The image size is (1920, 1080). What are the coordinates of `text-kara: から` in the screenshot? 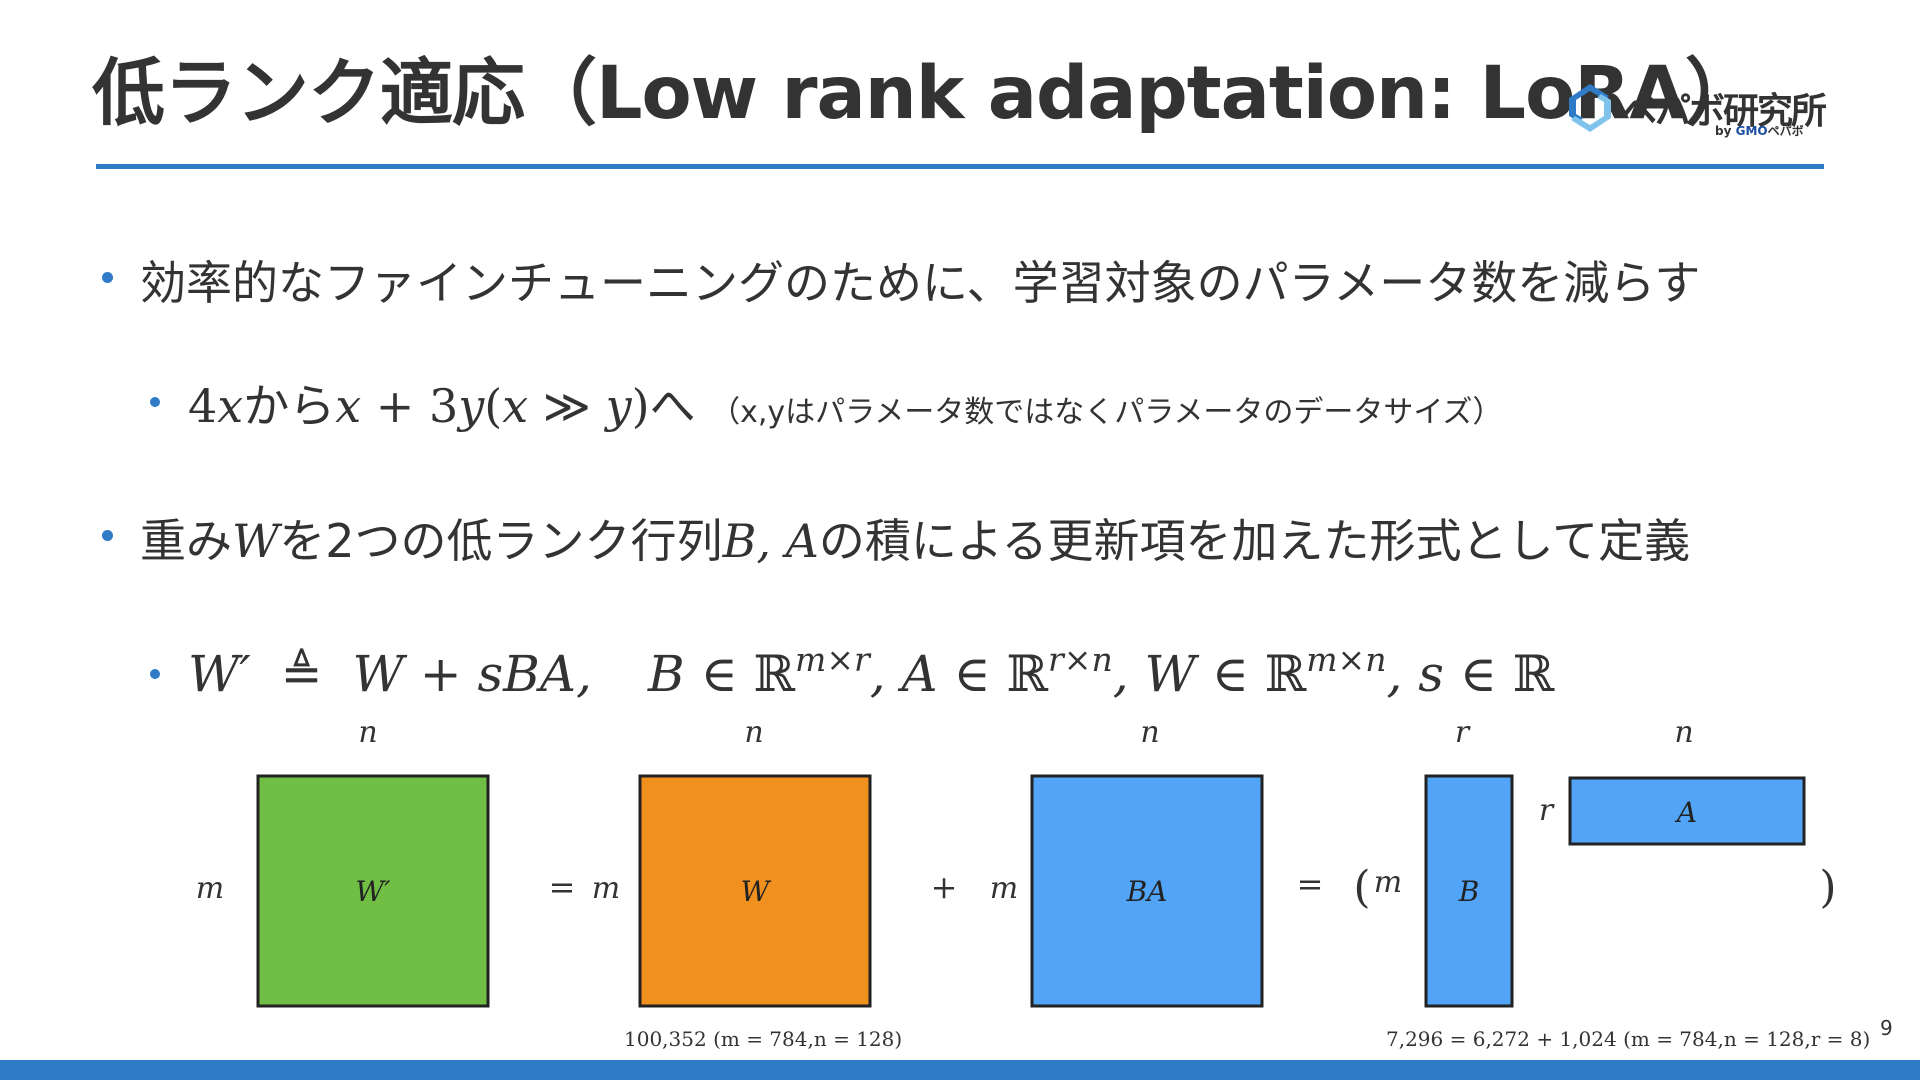 It's located at (289, 406).